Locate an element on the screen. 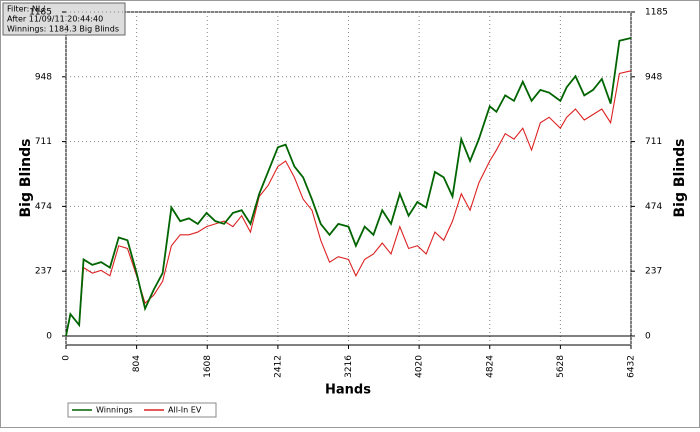 Image resolution: width=700 pixels, height=432 pixels. x-axis-label: Hands is located at coordinates (348, 390).